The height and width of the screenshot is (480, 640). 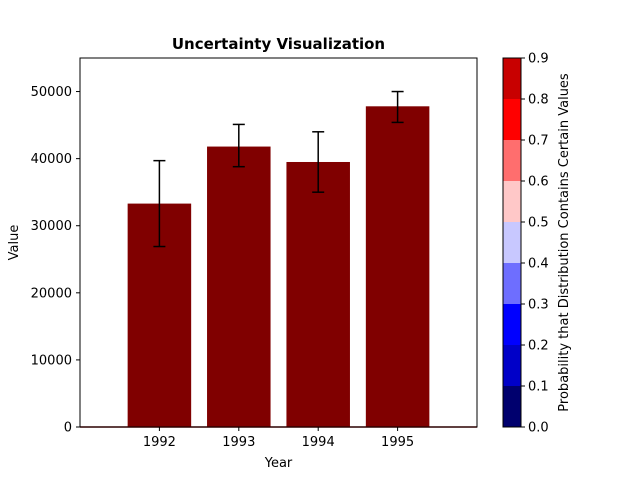 What do you see at coordinates (51, 293) in the screenshot?
I see `y-tick-label-20000: 20000` at bounding box center [51, 293].